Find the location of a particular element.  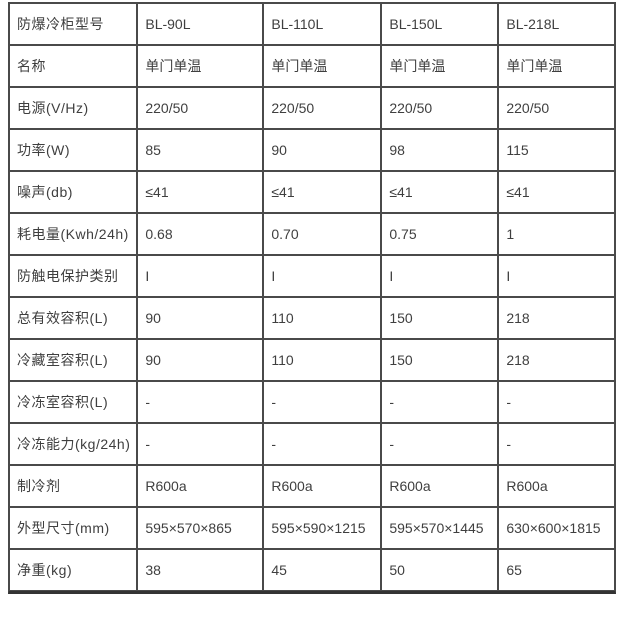

row-label: 防爆冷柜型号 is located at coordinates (73, 24).